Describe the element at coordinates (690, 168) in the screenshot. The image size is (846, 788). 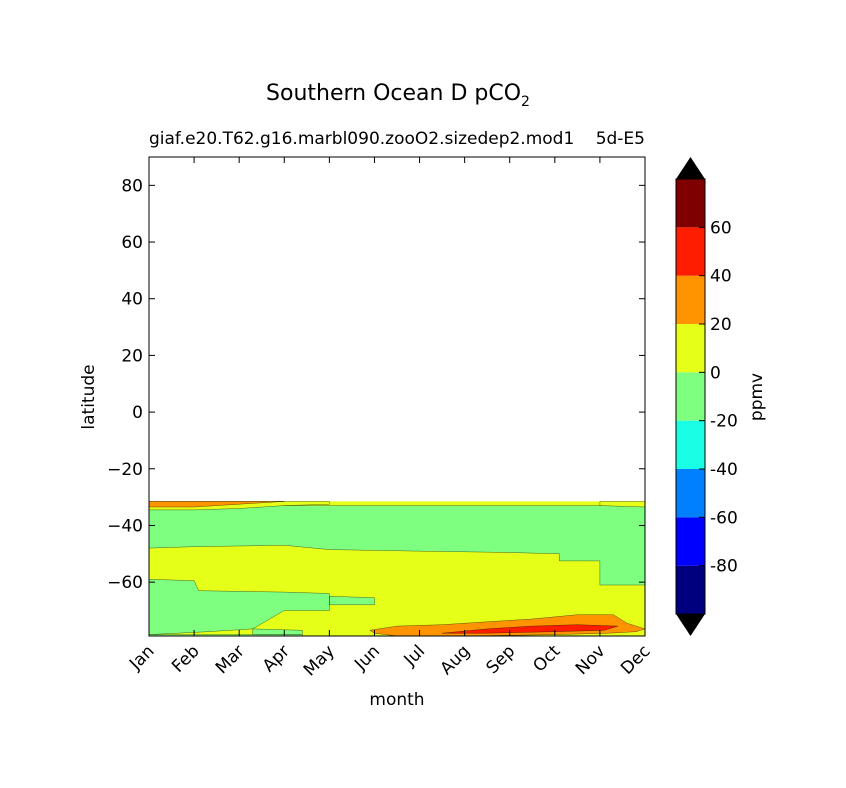
I see `colorbar-extend-max` at that location.